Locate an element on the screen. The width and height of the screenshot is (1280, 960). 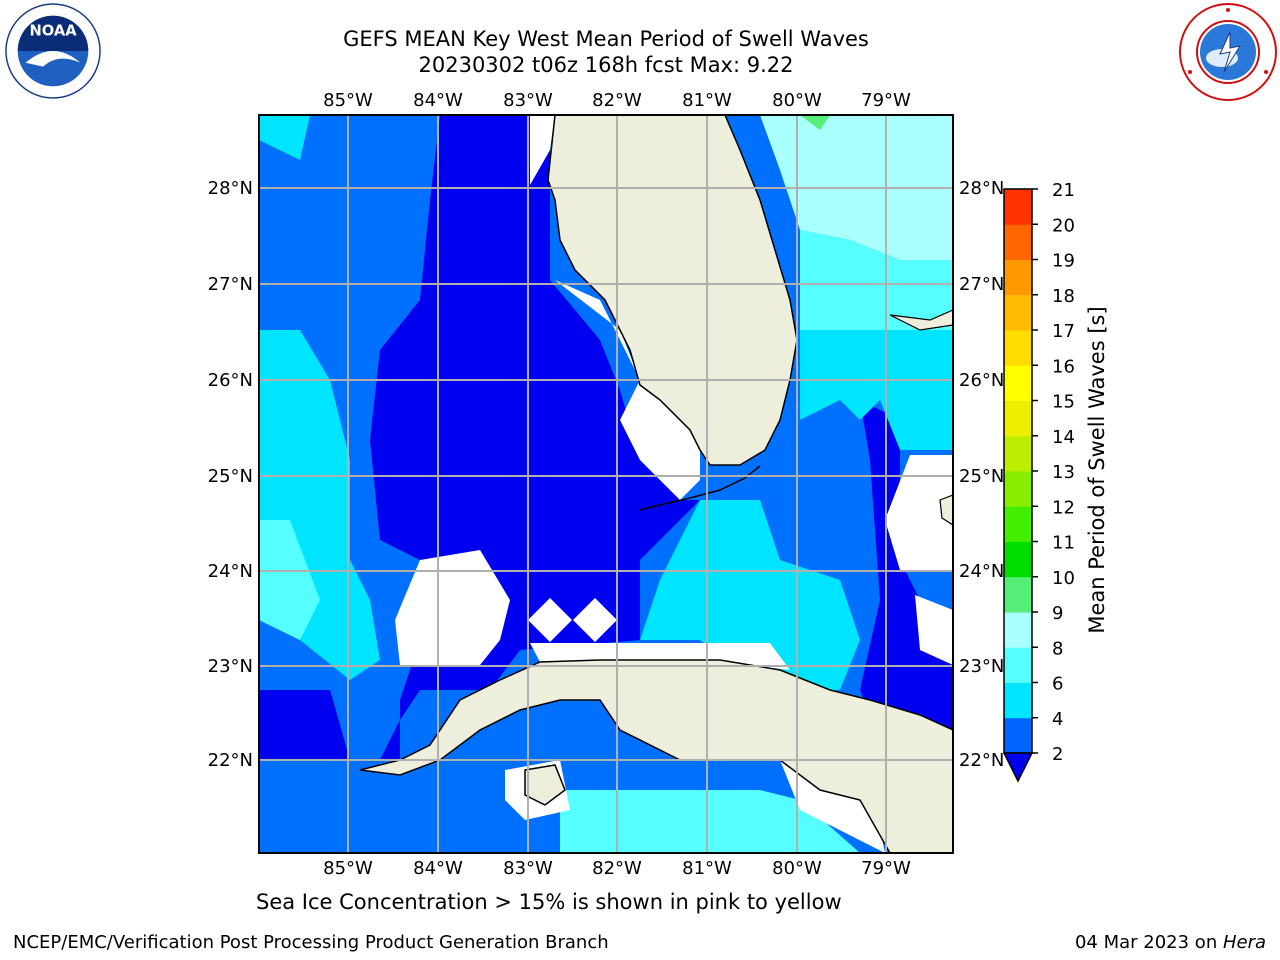
lat-labels-right: 28°N 27°N 26°N 25°N 24°N 23°N 22°N is located at coordinates (981, 474).